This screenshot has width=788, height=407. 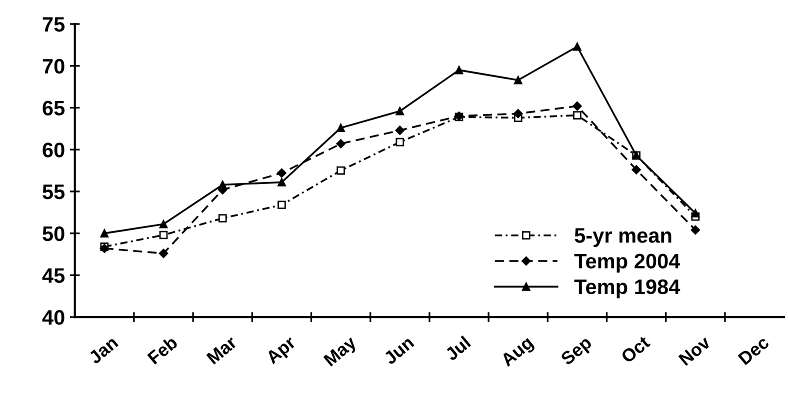 What do you see at coordinates (627, 288) in the screenshot?
I see `legend-label: Temp 1984` at bounding box center [627, 288].